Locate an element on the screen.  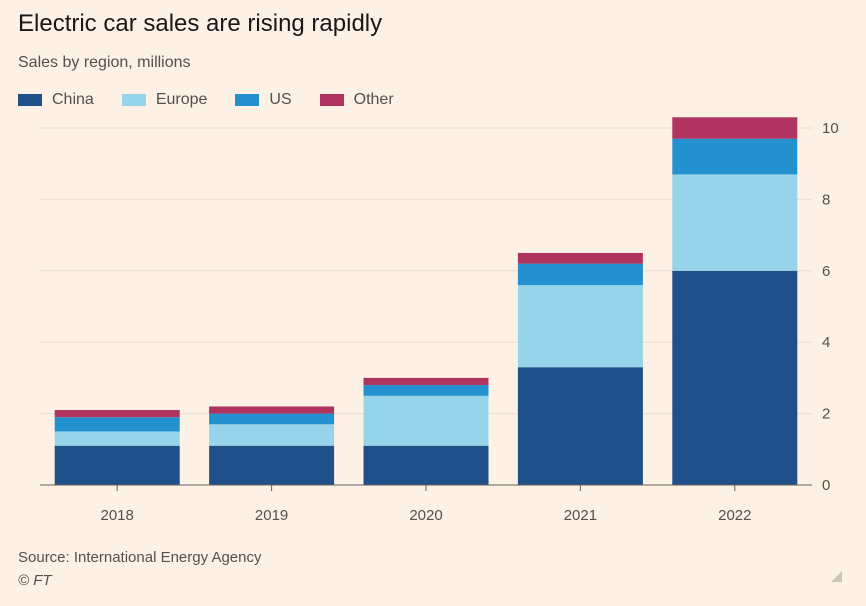
legend-item-other: Other is located at coordinates (356, 100).